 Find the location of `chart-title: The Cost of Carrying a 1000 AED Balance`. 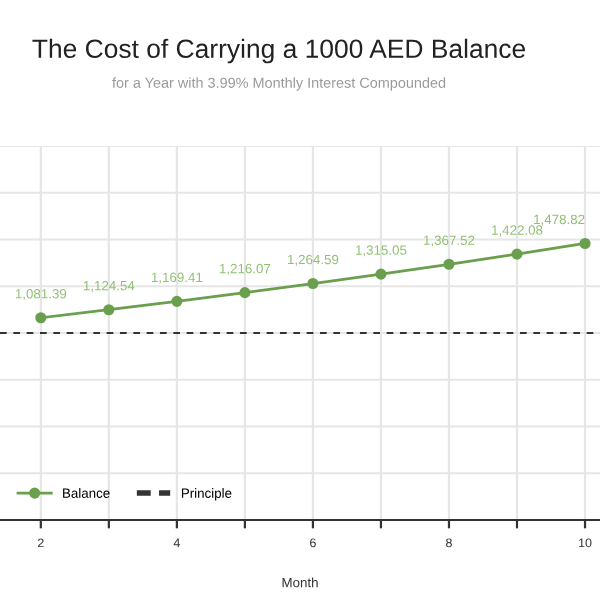

chart-title: The Cost of Carrying a 1000 AED Balance is located at coordinates (279, 51).